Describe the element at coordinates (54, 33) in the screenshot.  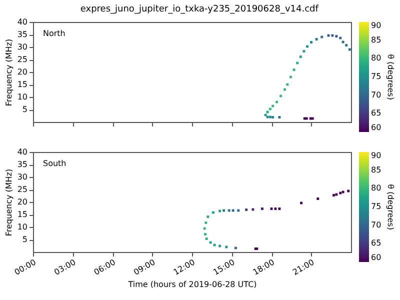
I see `annotation: North` at that location.